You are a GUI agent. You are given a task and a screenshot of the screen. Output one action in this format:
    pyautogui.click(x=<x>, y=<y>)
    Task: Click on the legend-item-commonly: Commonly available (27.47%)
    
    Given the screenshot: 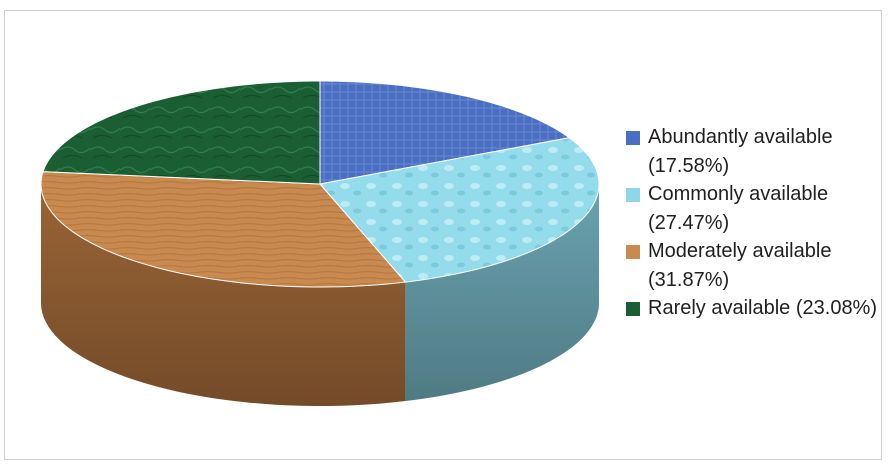 What is the action you would take?
    pyautogui.click(x=757, y=208)
    